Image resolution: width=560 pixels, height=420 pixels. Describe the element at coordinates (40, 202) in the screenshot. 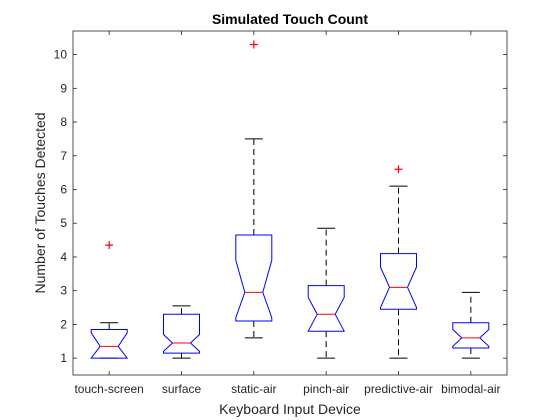

I see `y-axis-label: Number of Touches Detected` at that location.